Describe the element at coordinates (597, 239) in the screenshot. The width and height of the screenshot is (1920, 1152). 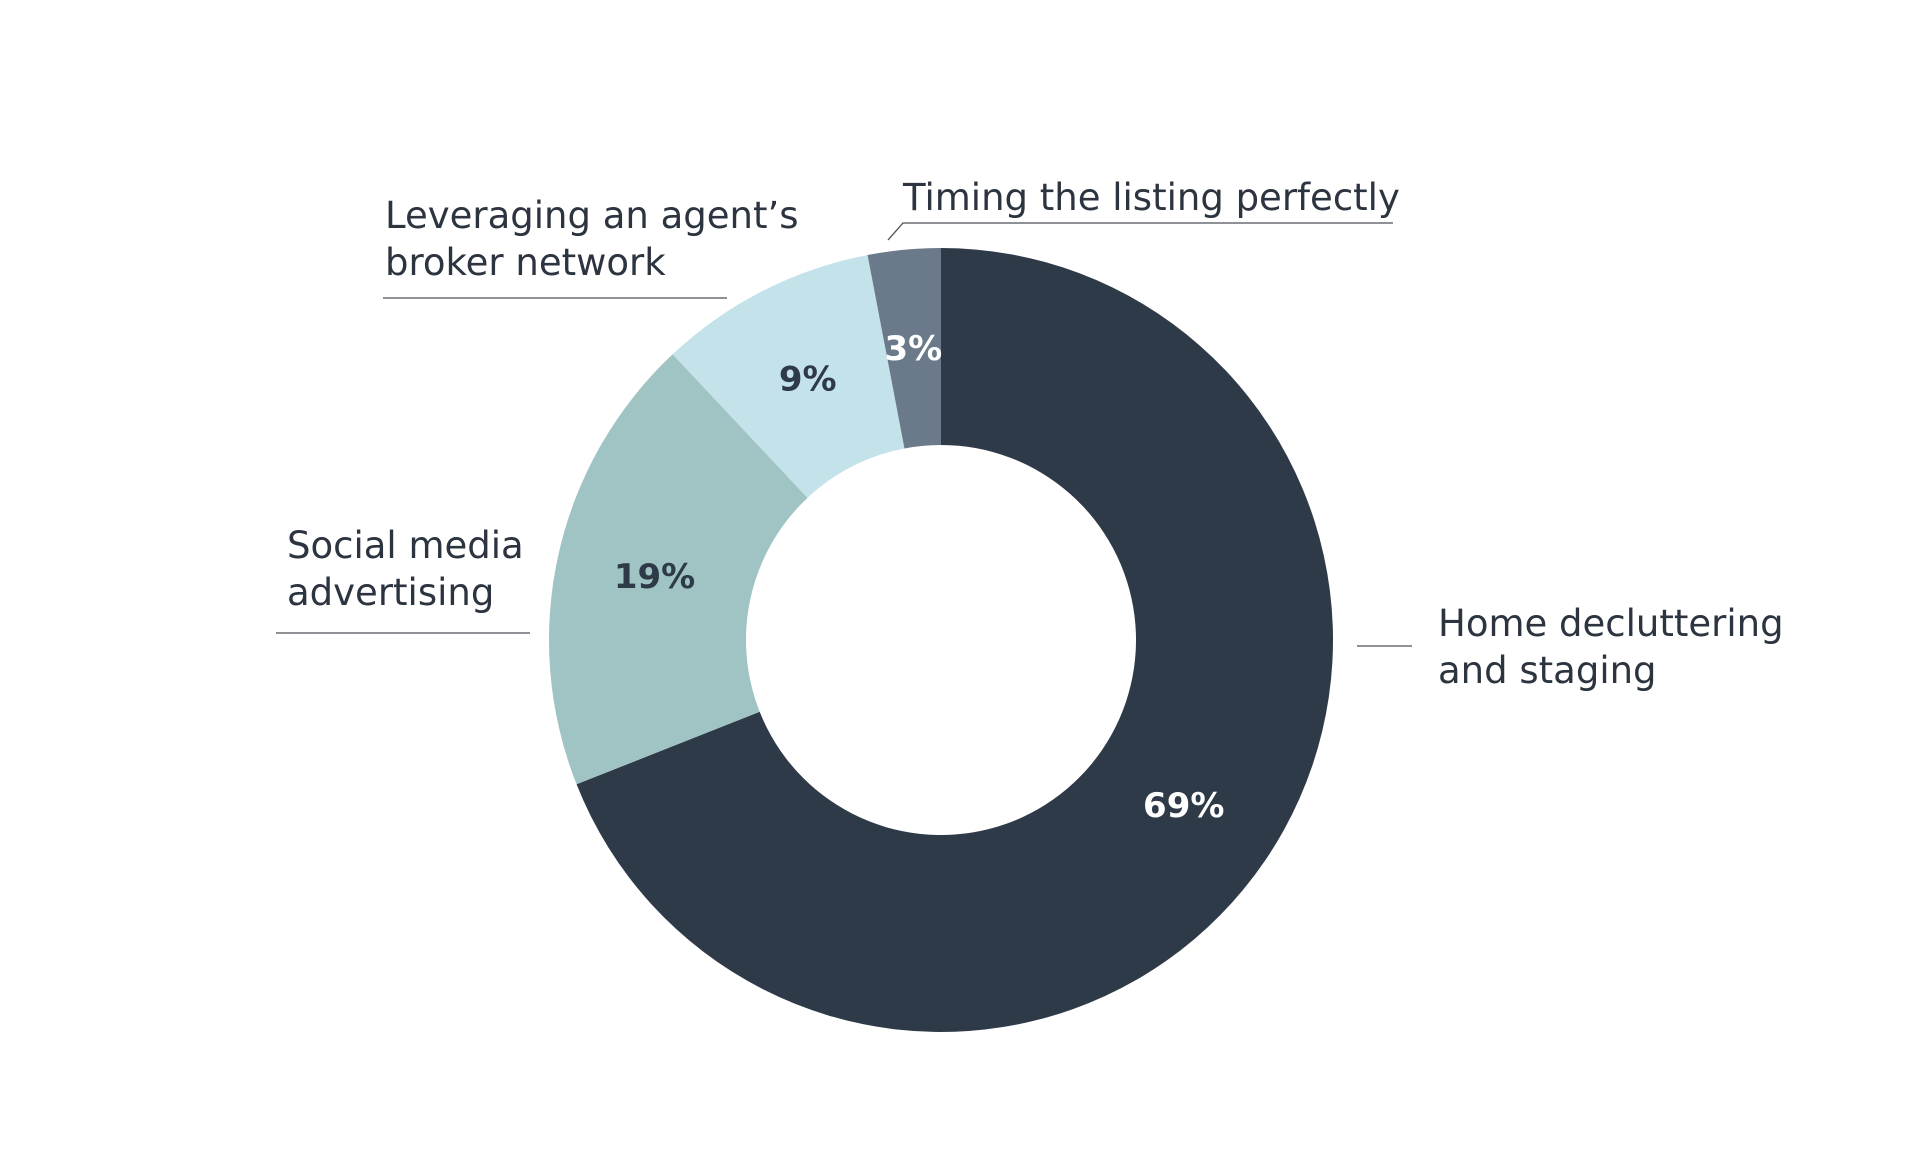
I see `label-broker: Leveraging an agent’s broker network` at that location.